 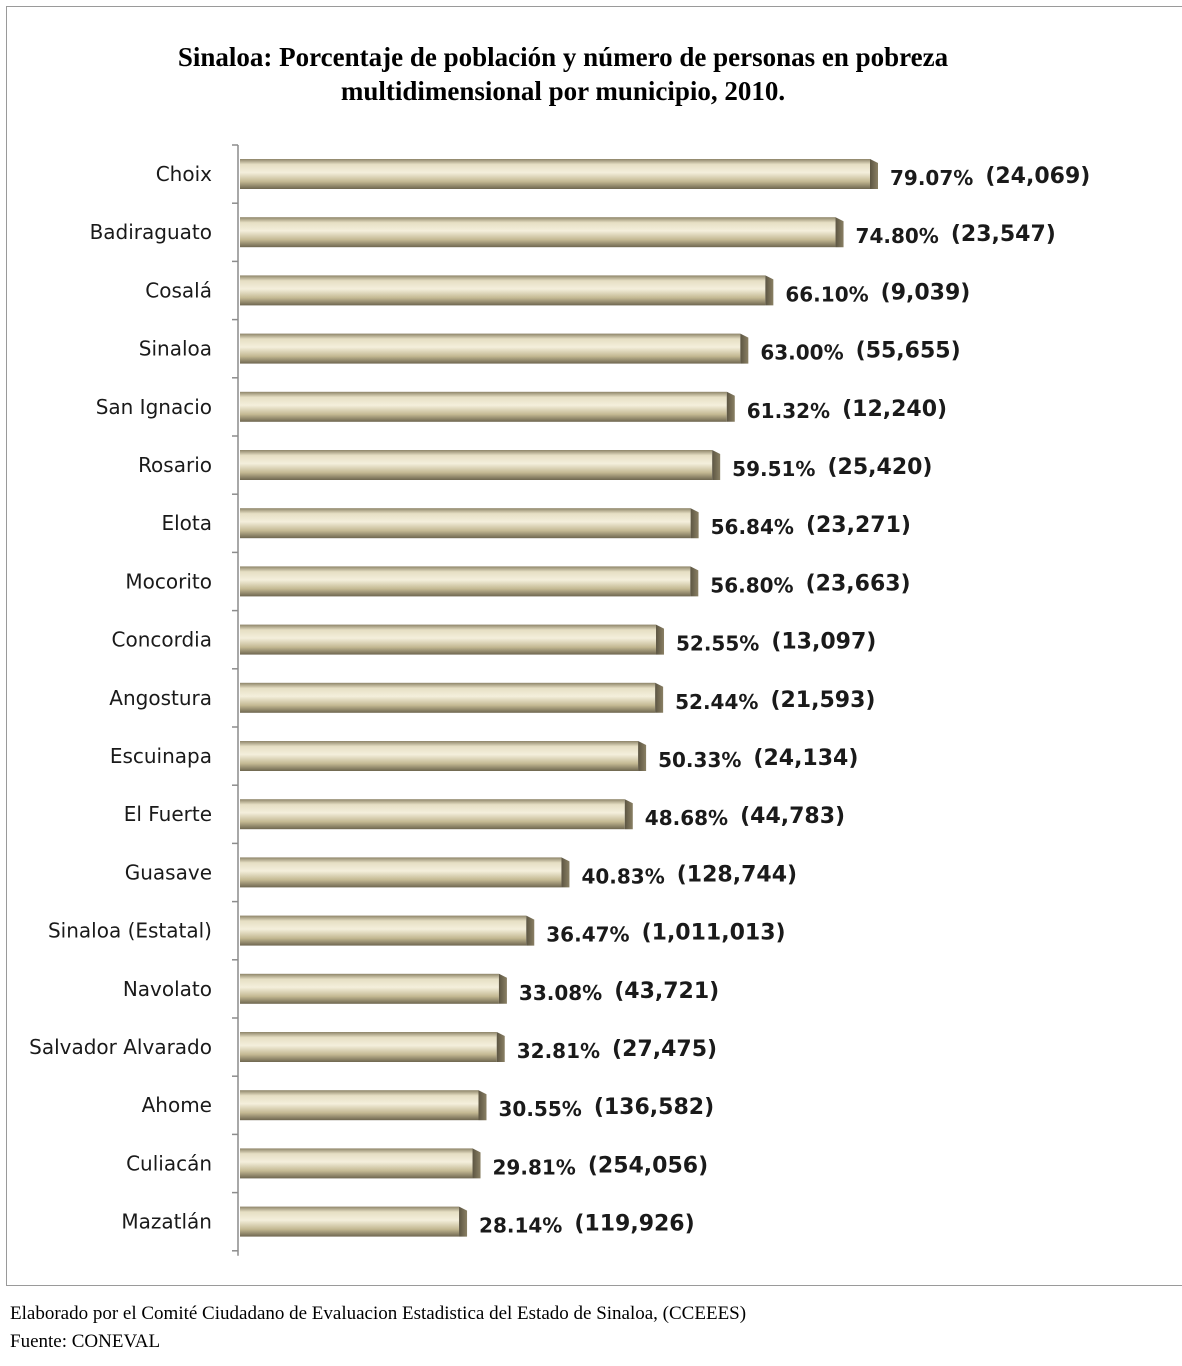 What do you see at coordinates (879, 467) in the screenshot?
I see `people-label: (25,420)` at bounding box center [879, 467].